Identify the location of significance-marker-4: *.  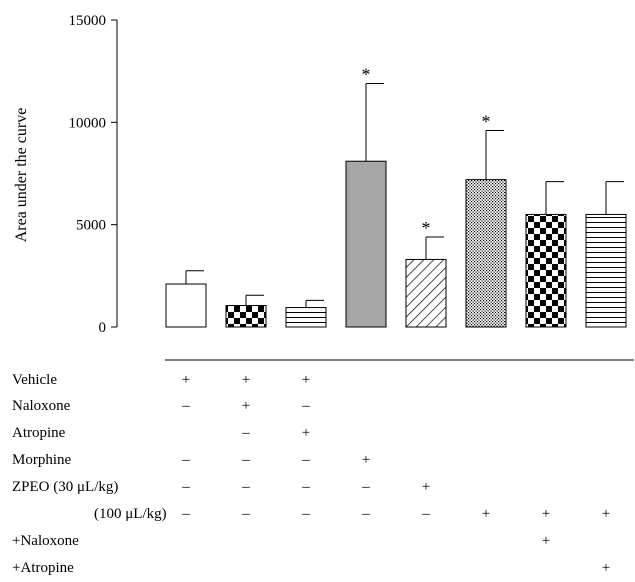
(366, 74).